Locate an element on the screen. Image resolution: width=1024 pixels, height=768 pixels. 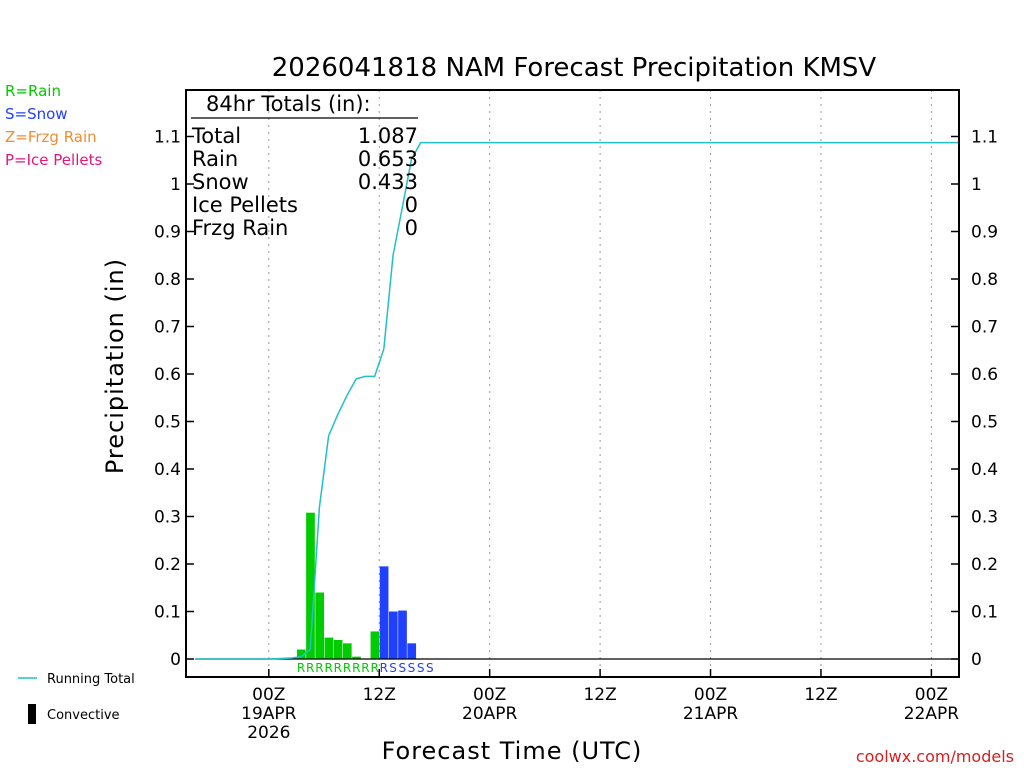
x-tick-label-2-0: 00Z is located at coordinates (489, 695).